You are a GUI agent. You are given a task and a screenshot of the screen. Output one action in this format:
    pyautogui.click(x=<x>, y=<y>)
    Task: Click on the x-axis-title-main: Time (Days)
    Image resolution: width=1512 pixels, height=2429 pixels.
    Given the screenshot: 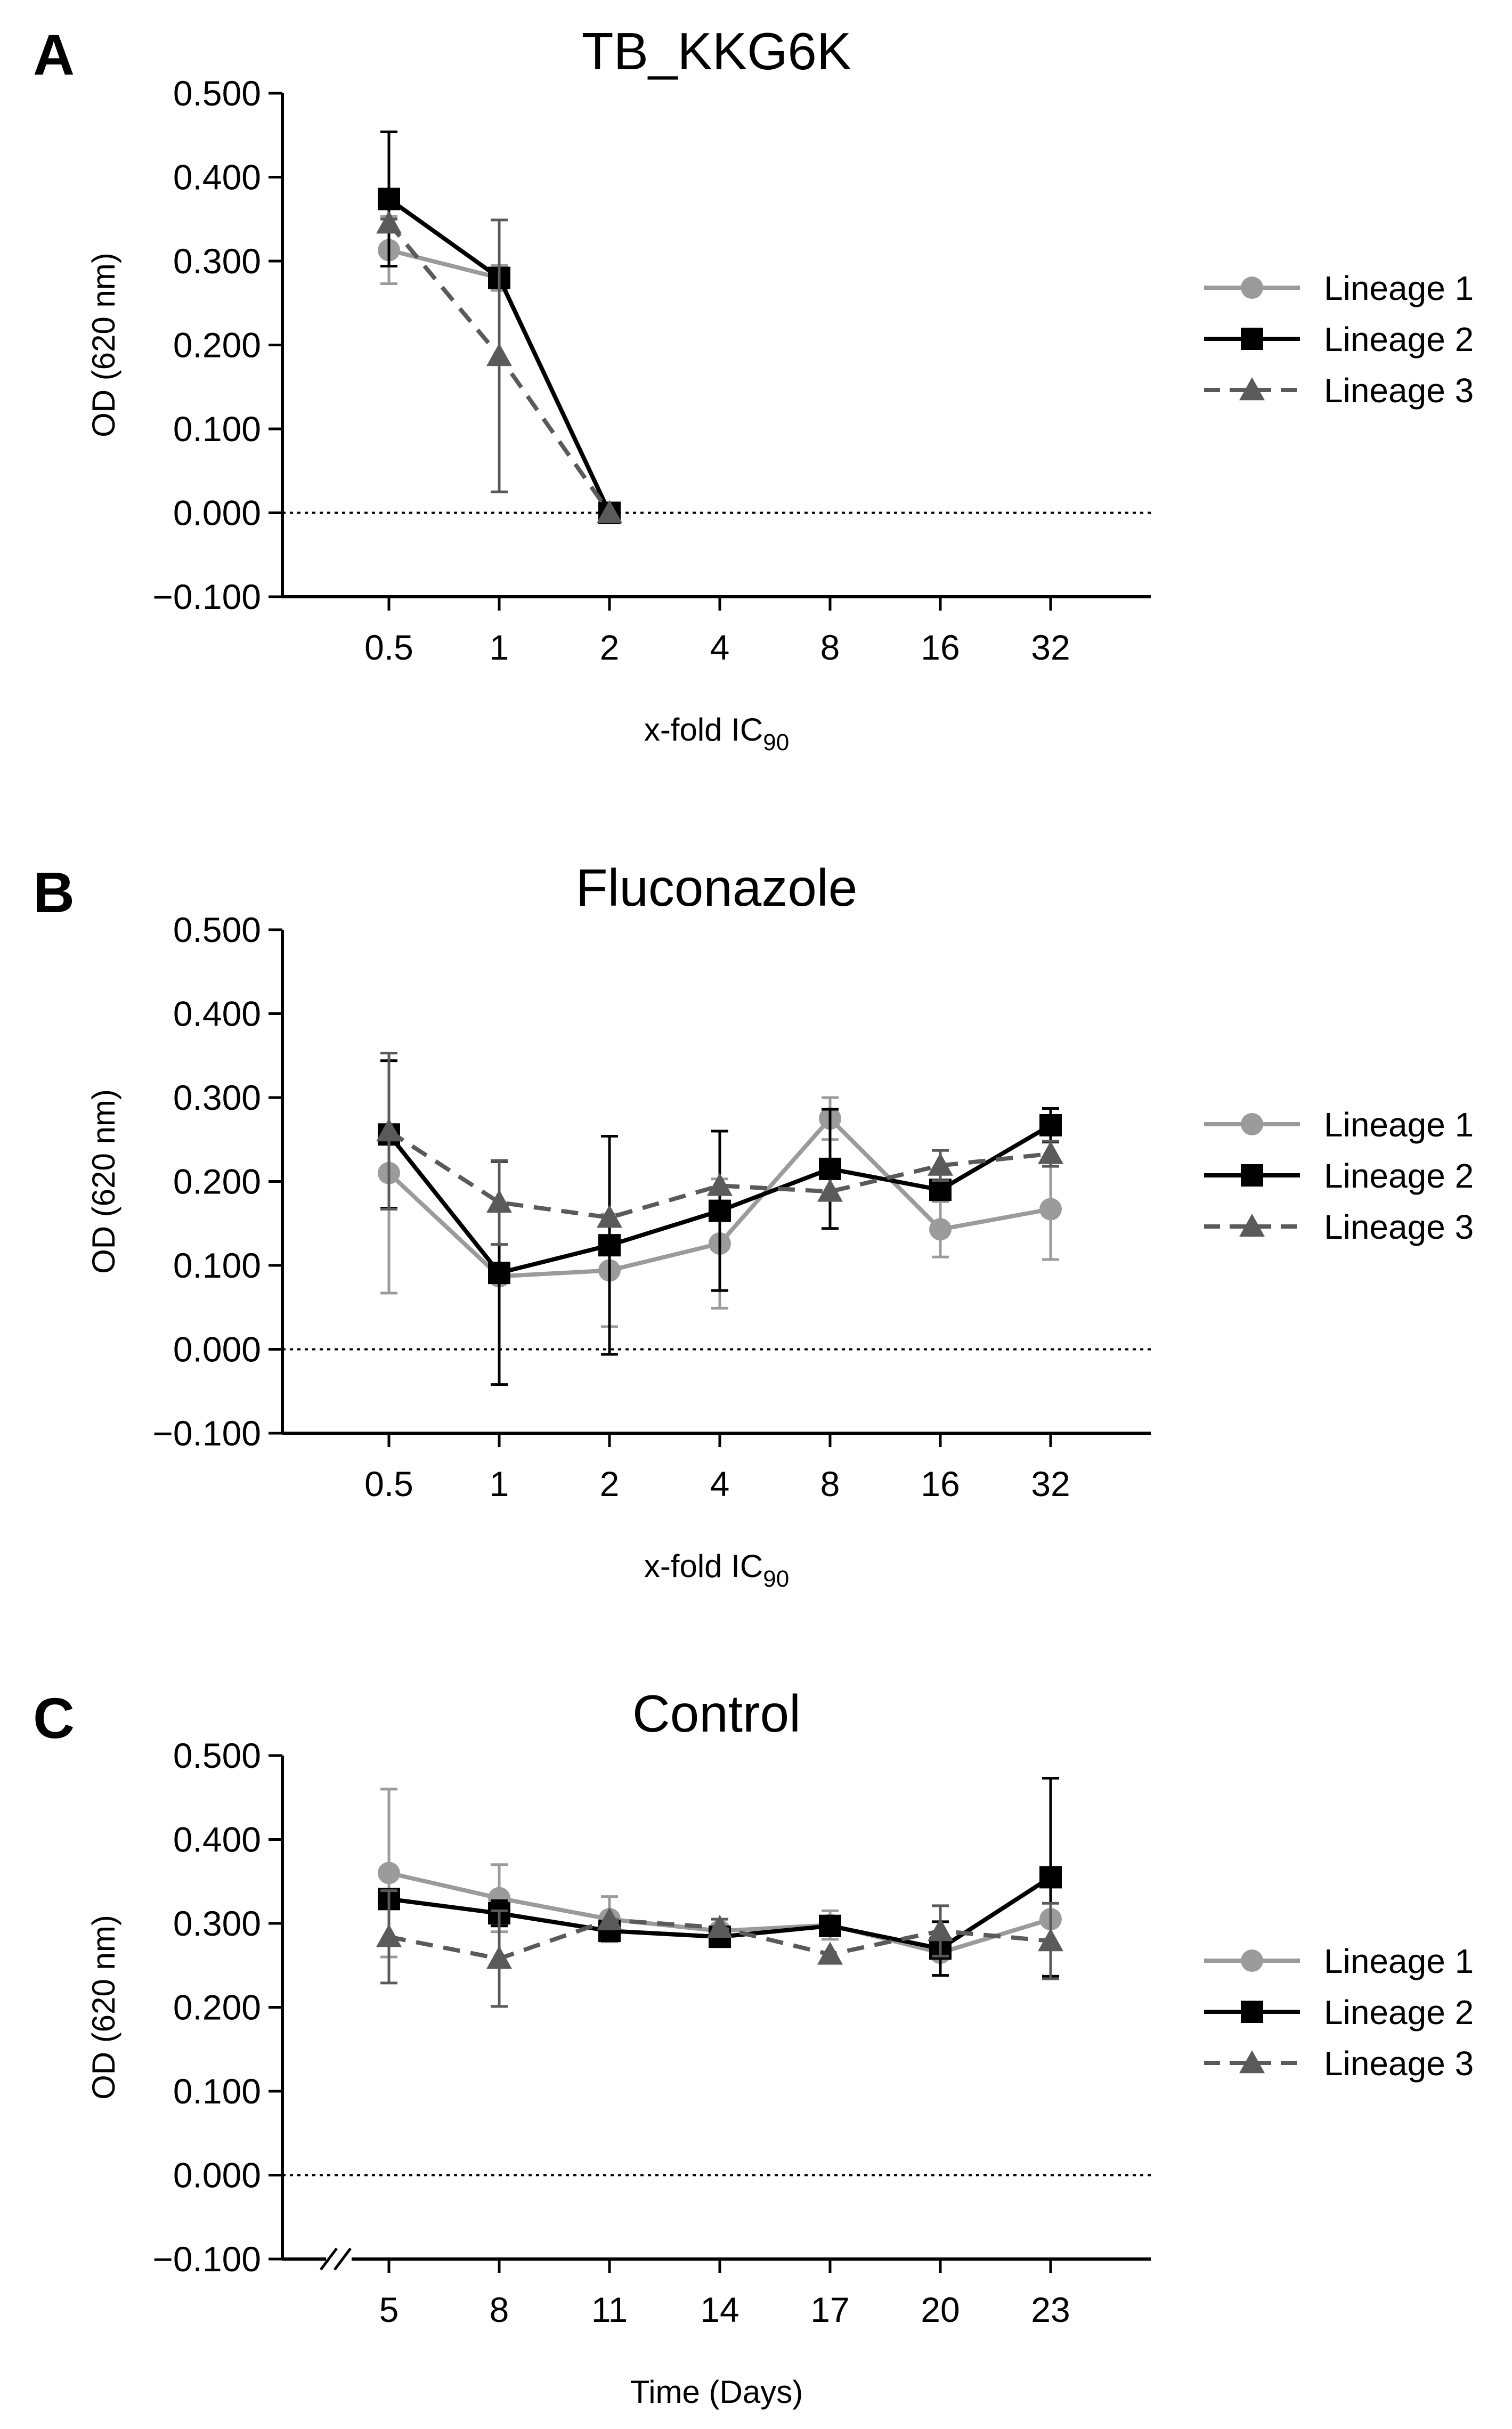 What is the action you would take?
    pyautogui.click(x=716, y=2392)
    